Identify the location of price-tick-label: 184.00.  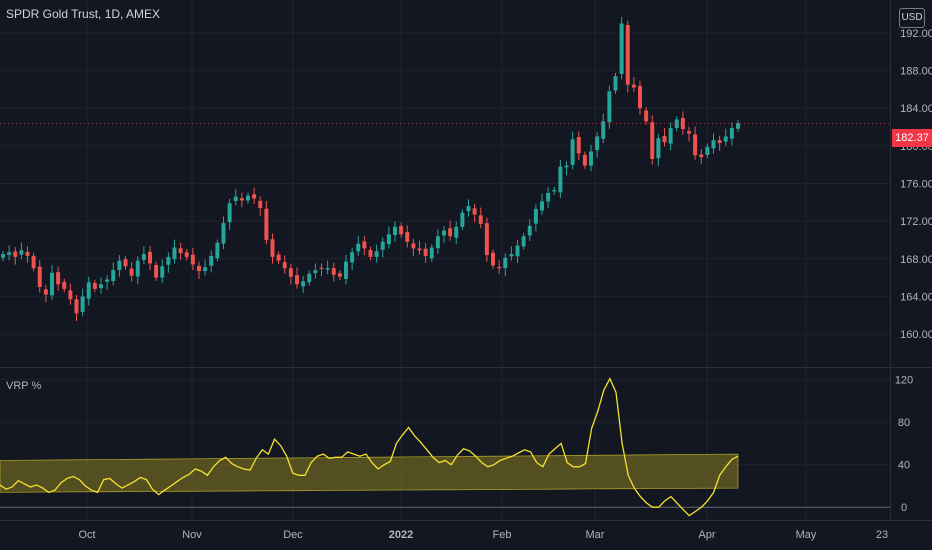
(916, 109).